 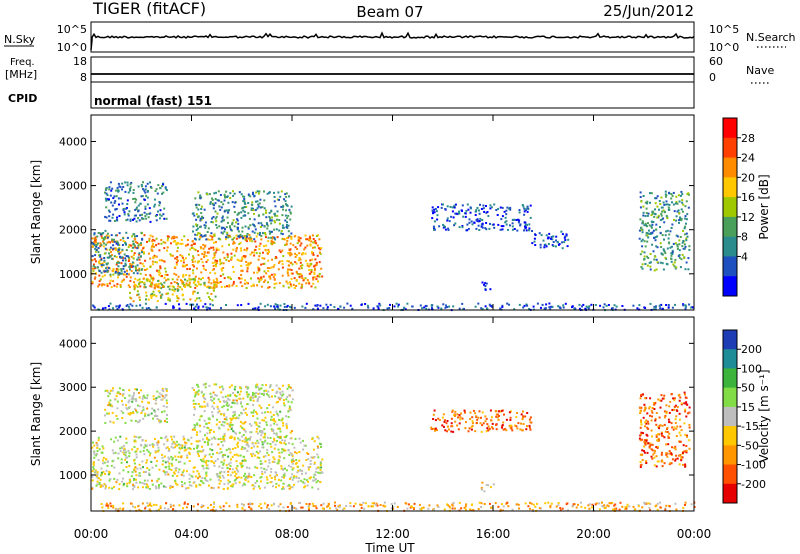 What do you see at coordinates (748, 197) in the screenshot?
I see `colorbar-tick-label: 16` at bounding box center [748, 197].